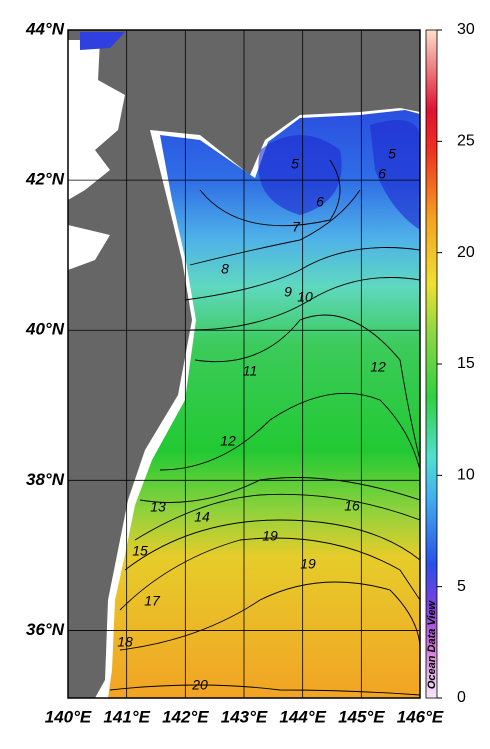 Image resolution: width=490 pixels, height=749 pixels. I want to click on contour-label: 18, so click(125, 642).